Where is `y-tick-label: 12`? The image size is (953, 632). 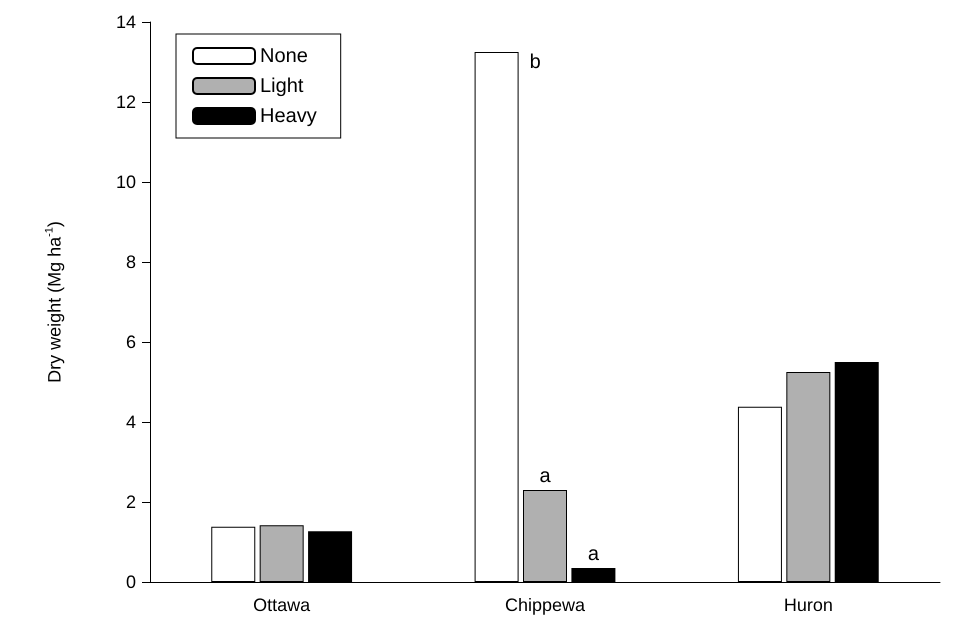 y-tick-label: 12 is located at coordinates (126, 102).